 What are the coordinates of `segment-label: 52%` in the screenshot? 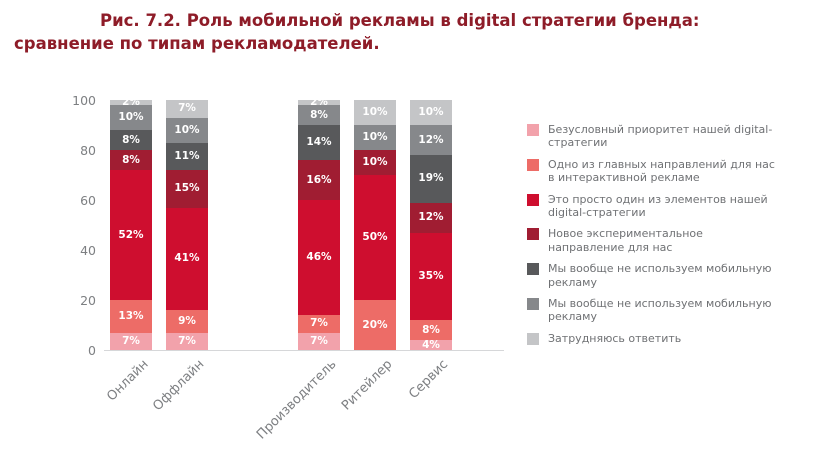 It's located at (131, 234).